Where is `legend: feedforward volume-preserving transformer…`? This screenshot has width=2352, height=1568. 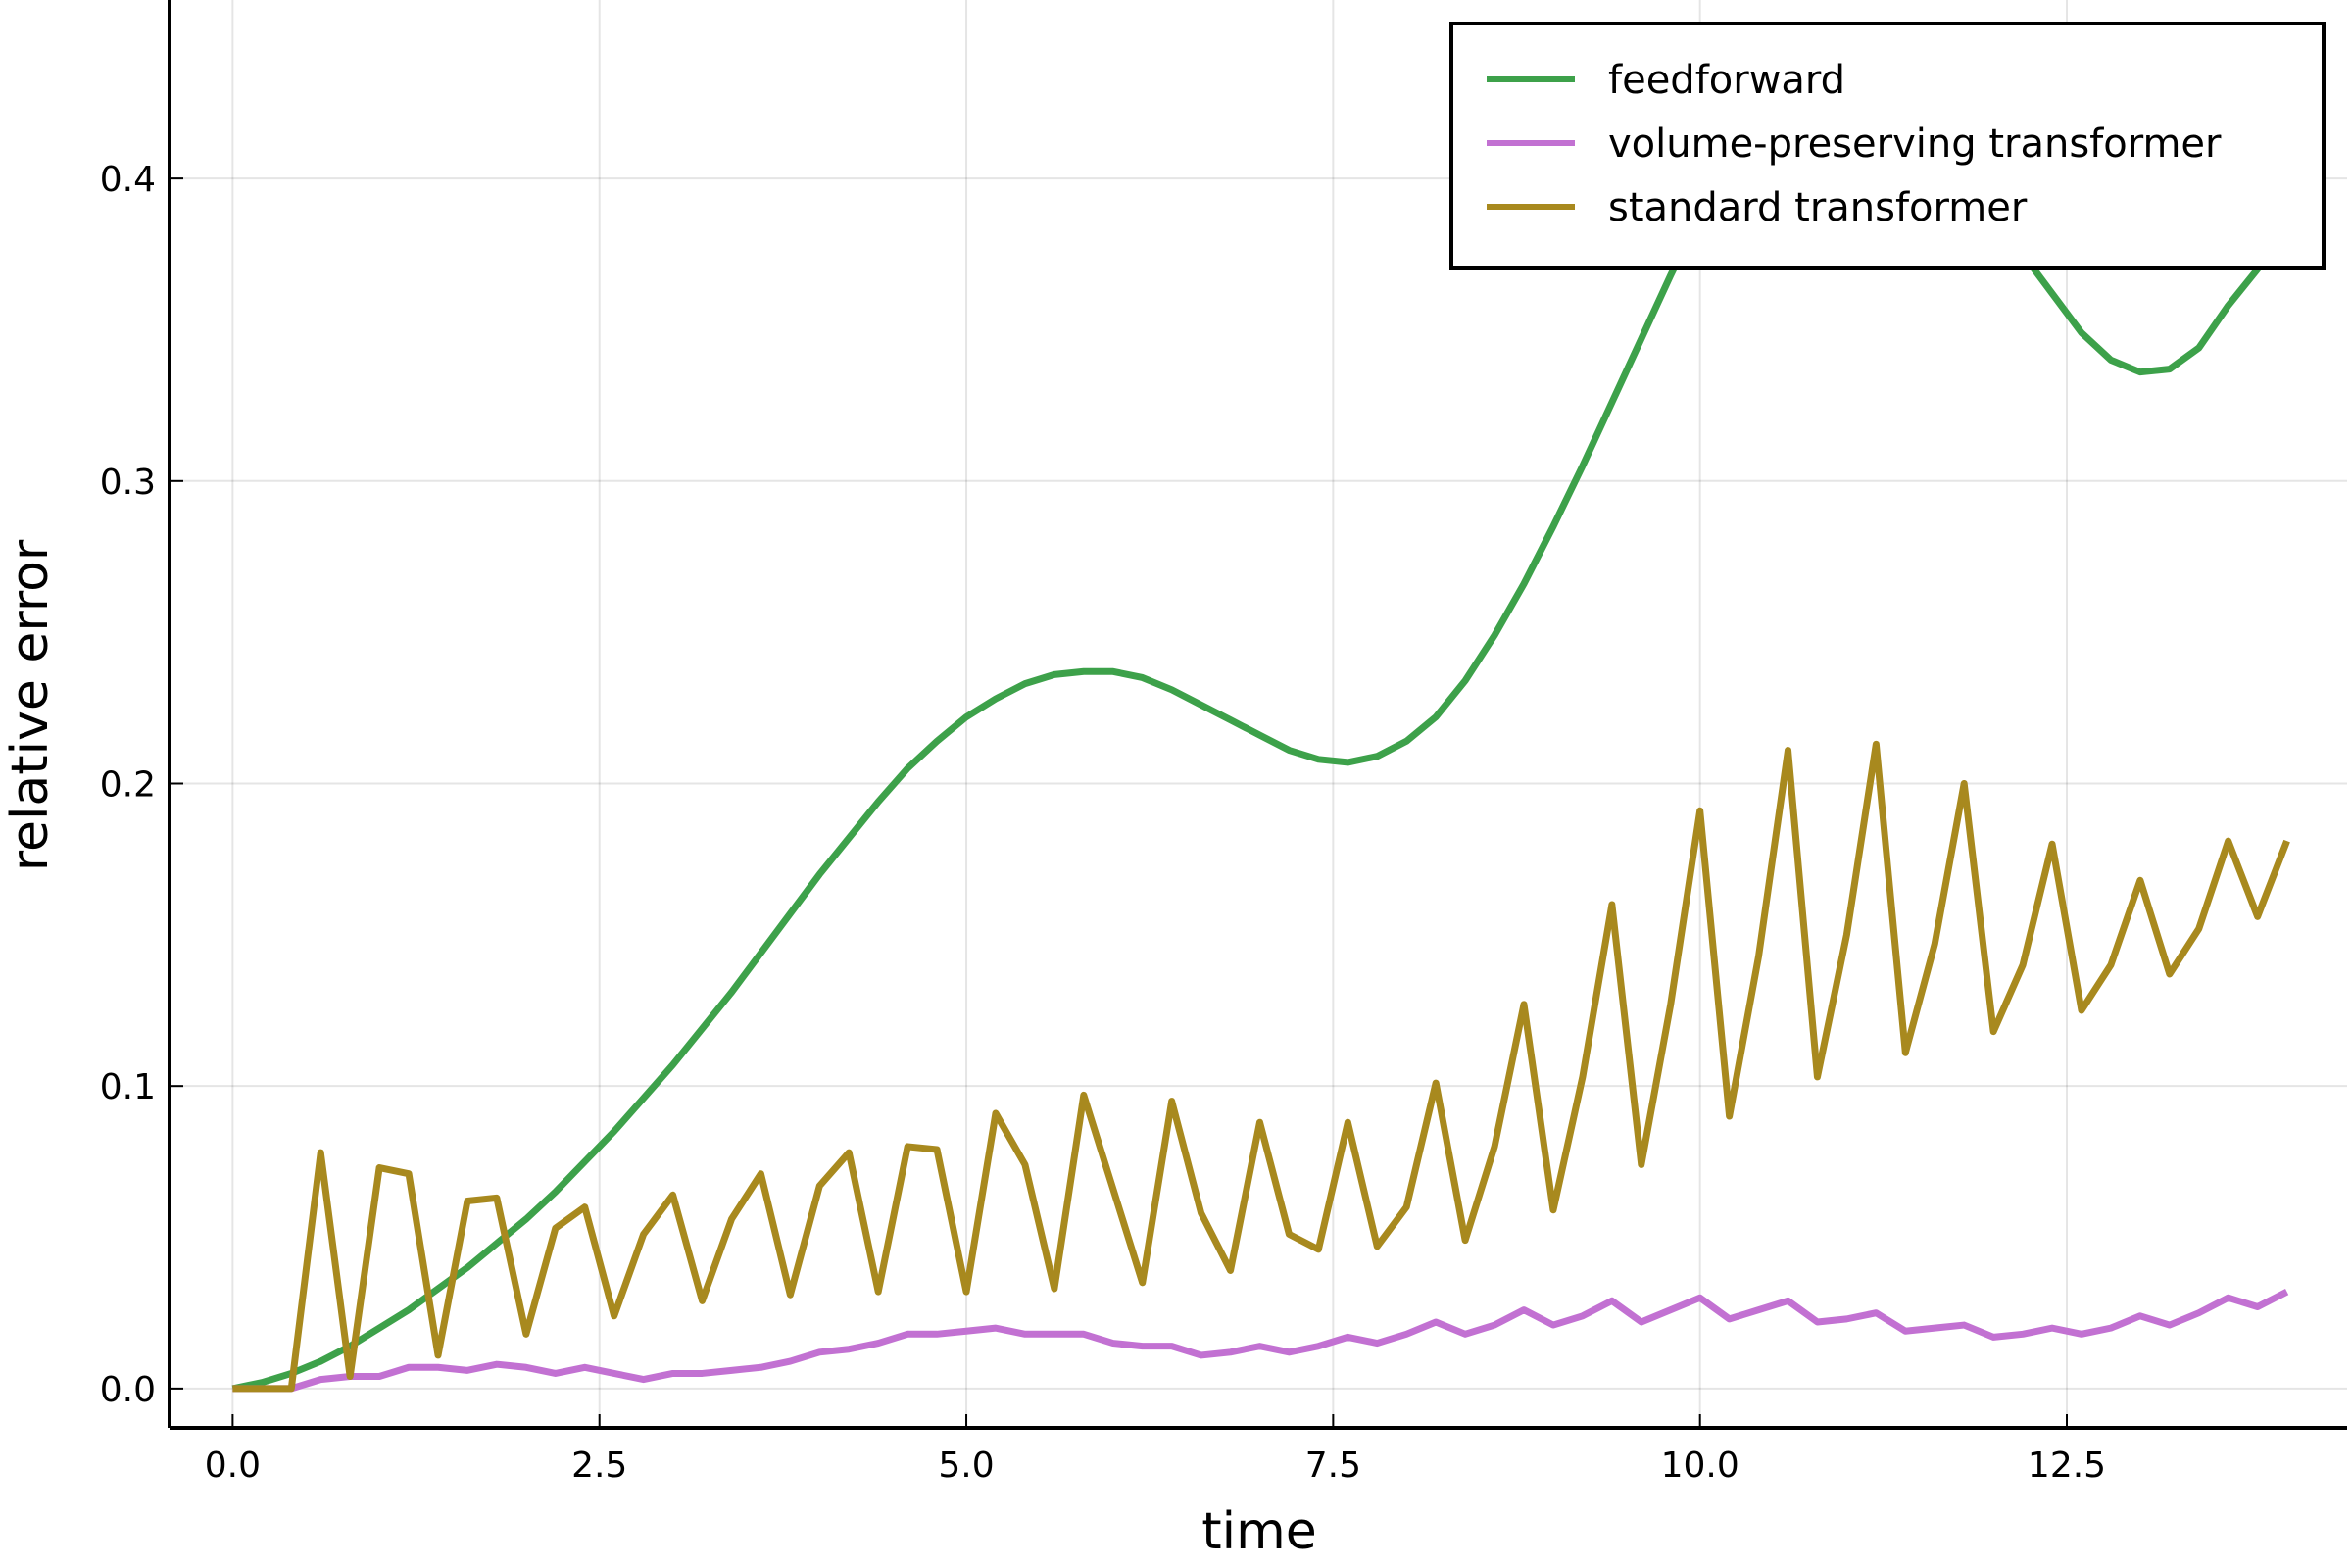 legend: feedforward volume-preserving transformer… is located at coordinates (1887, 146).